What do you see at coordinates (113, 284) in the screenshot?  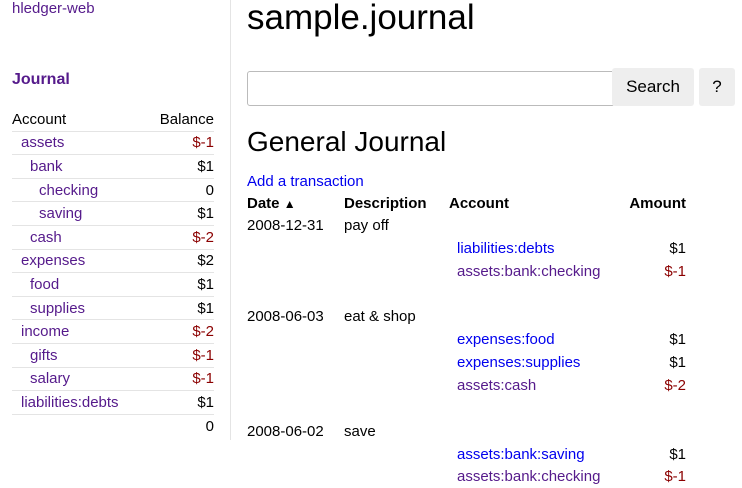 I see `account-row: food $1` at bounding box center [113, 284].